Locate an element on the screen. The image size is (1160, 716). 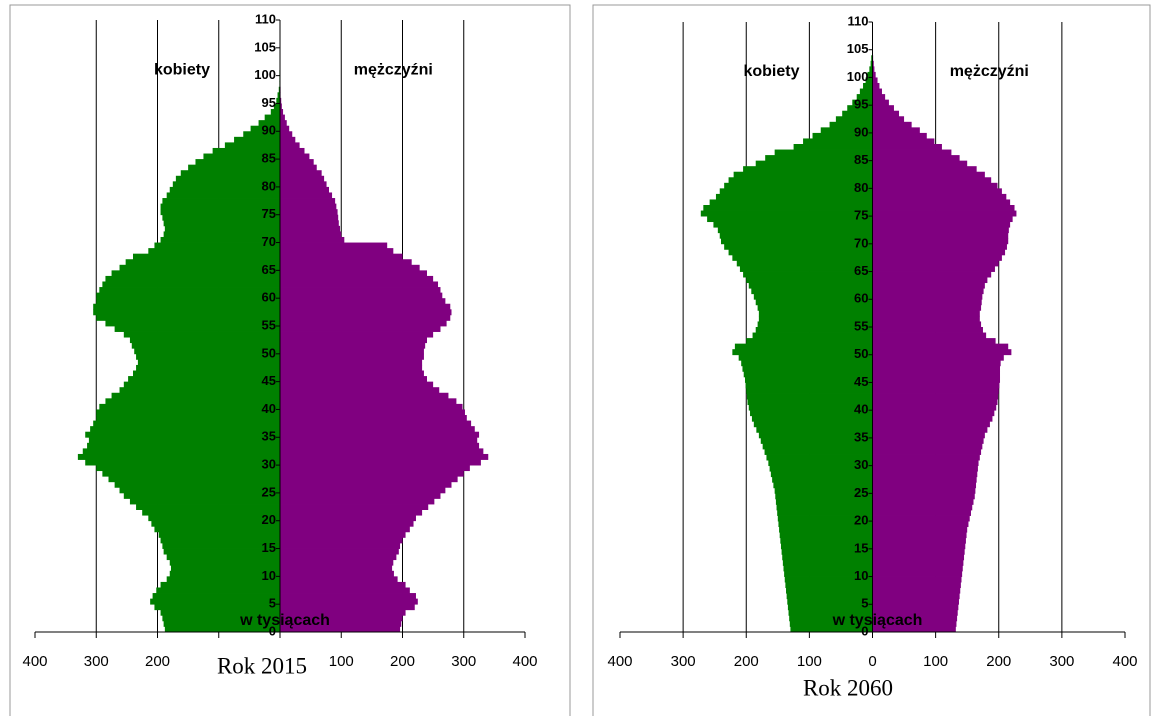
y-tick-label: 105 is located at coordinates (265, 46).